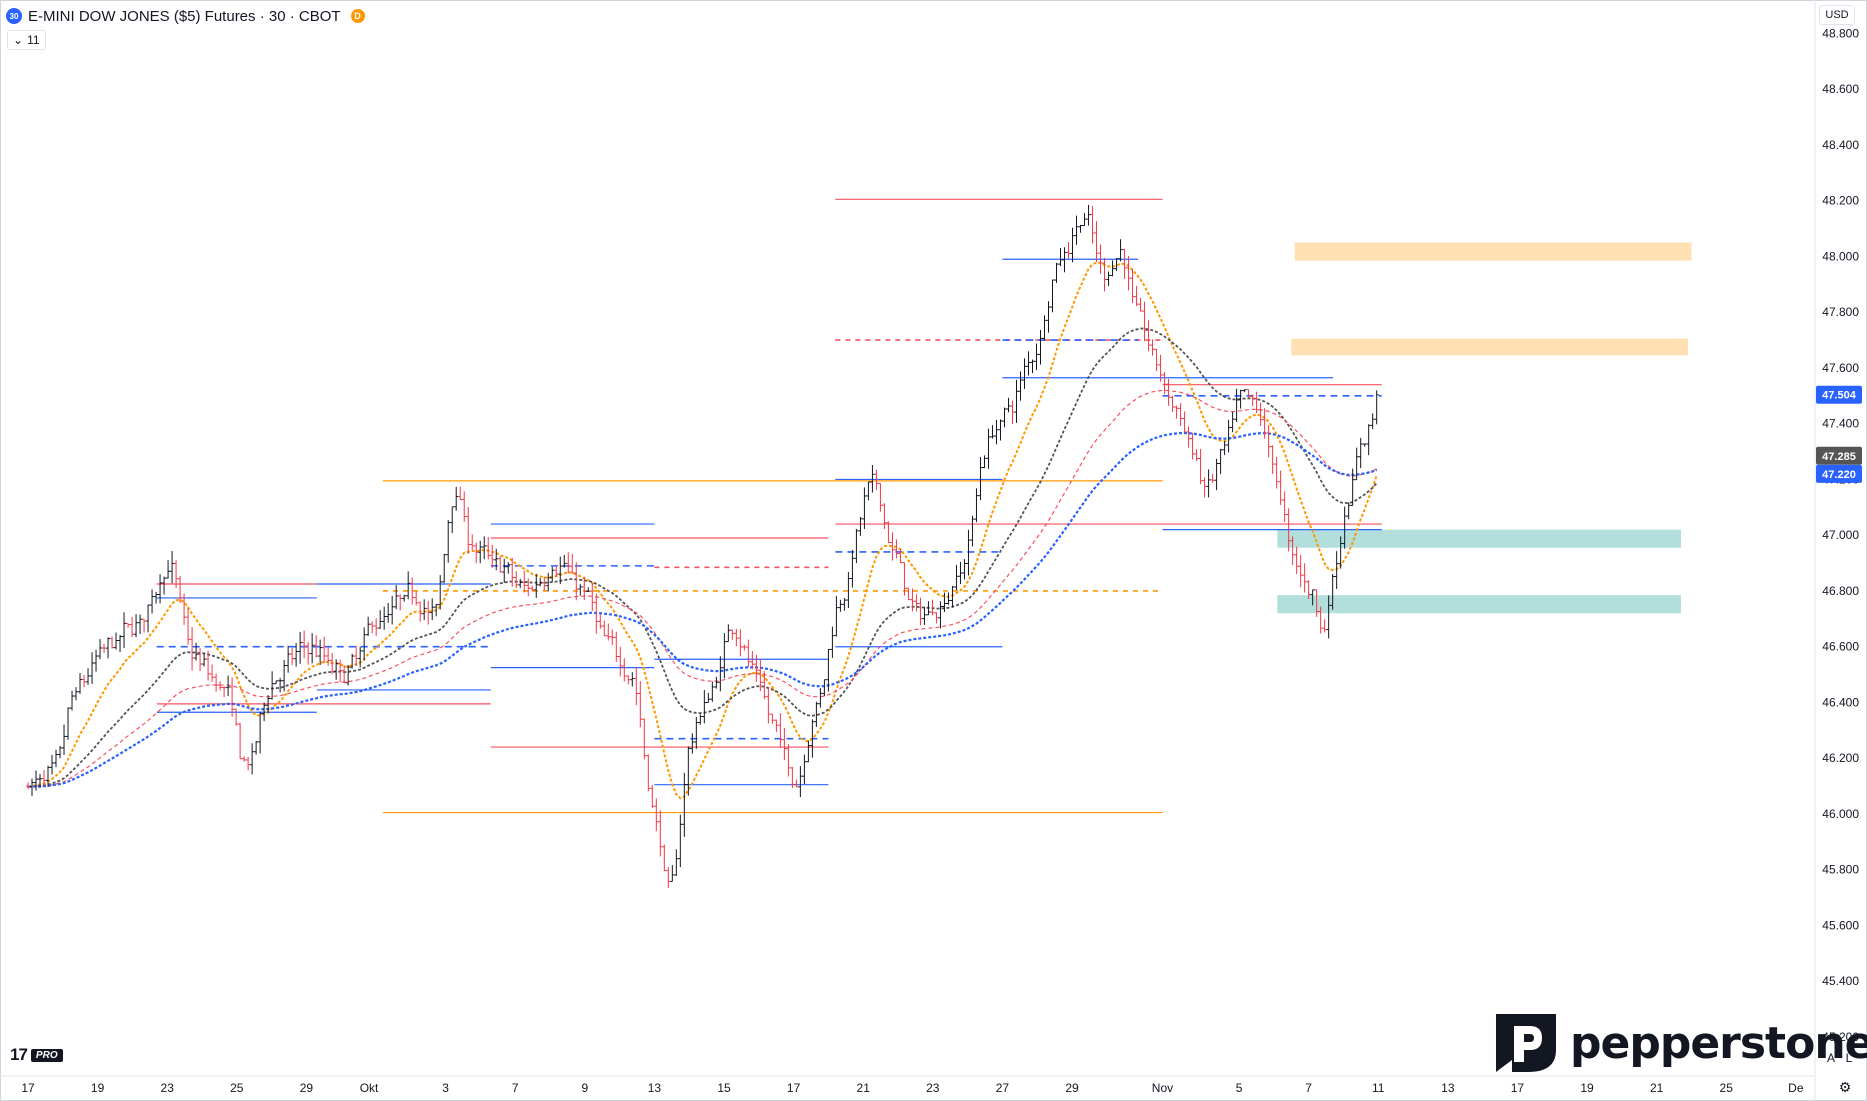 The image size is (1867, 1101). Describe the element at coordinates (14, 16) in the screenshot. I see `symbol-badge: 30` at that location.